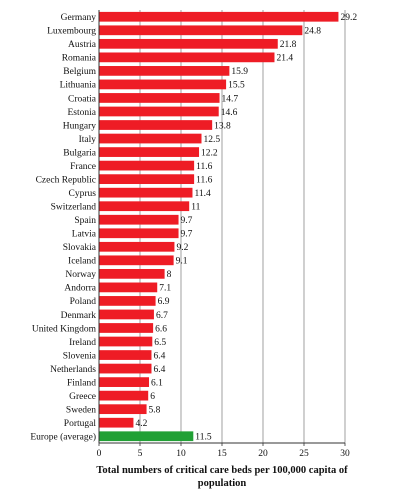 Image resolution: width=400 pixels, height=491 pixels. Describe the element at coordinates (82, 113) in the screenshot. I see `category-label: Estonia` at that location.